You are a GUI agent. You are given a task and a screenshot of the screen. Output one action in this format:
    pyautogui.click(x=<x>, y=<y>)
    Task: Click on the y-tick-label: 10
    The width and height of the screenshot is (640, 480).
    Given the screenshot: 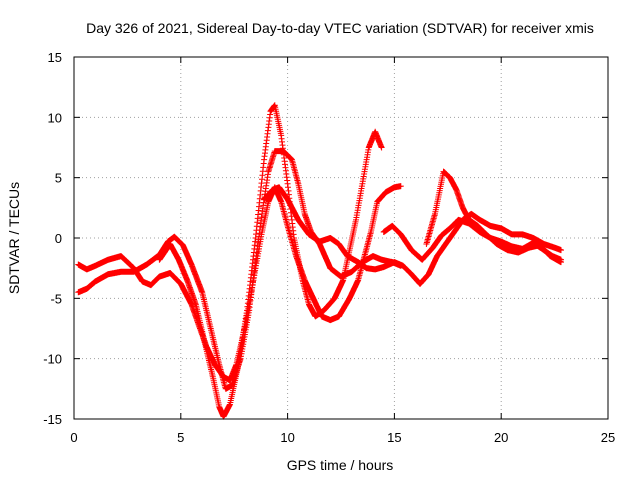 What is the action you would take?
    pyautogui.click(x=55, y=117)
    